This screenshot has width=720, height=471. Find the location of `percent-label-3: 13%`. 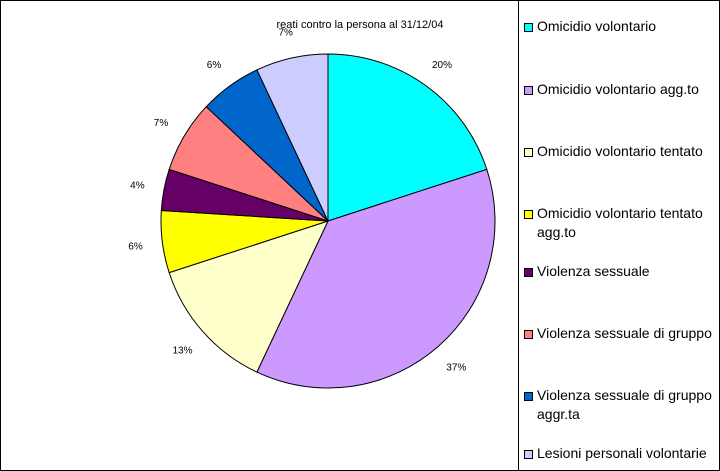

percent-label-3: 13% is located at coordinates (182, 350).